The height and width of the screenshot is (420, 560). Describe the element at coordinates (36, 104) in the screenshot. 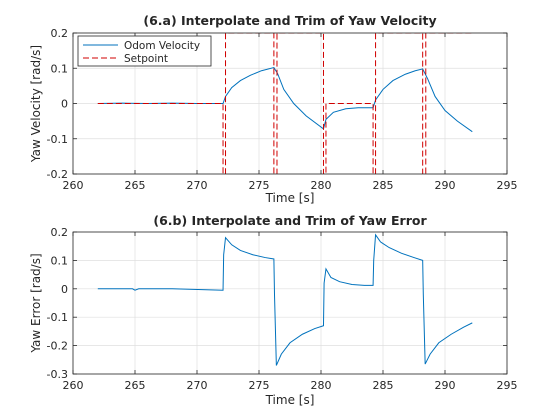

I see `chart-a-ylabel: Yaw Velocity [rad/s]` at that location.